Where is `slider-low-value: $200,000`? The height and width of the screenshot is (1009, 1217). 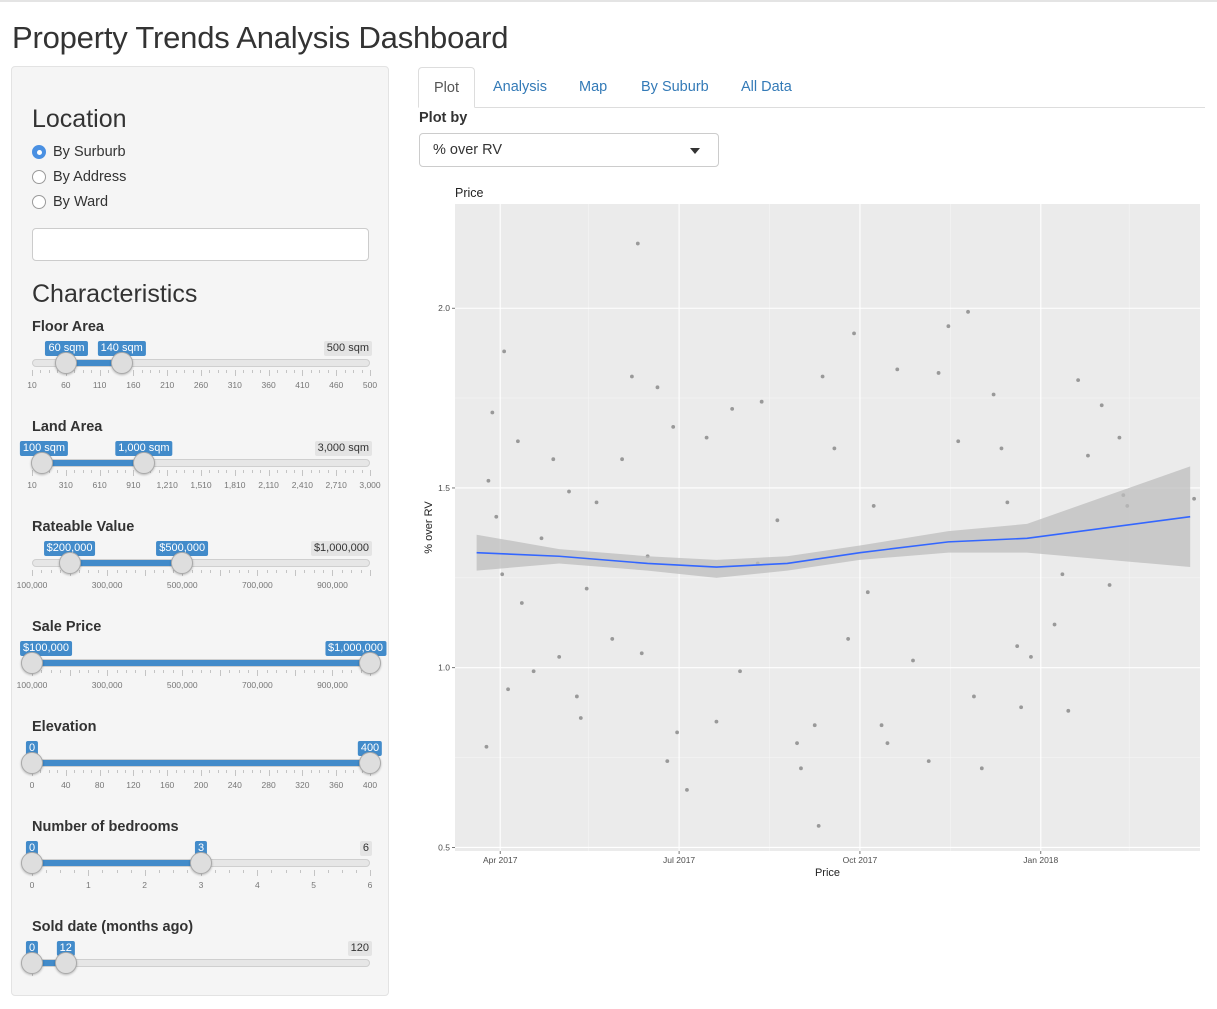 slider-low-value: $200,000 is located at coordinates (69, 548).